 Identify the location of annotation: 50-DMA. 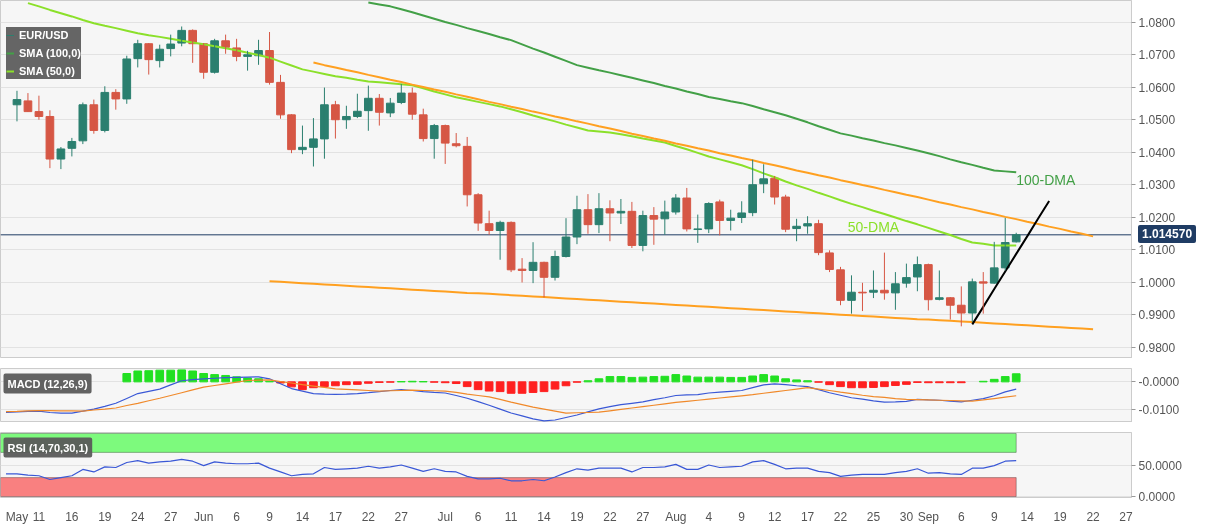
(873, 226).